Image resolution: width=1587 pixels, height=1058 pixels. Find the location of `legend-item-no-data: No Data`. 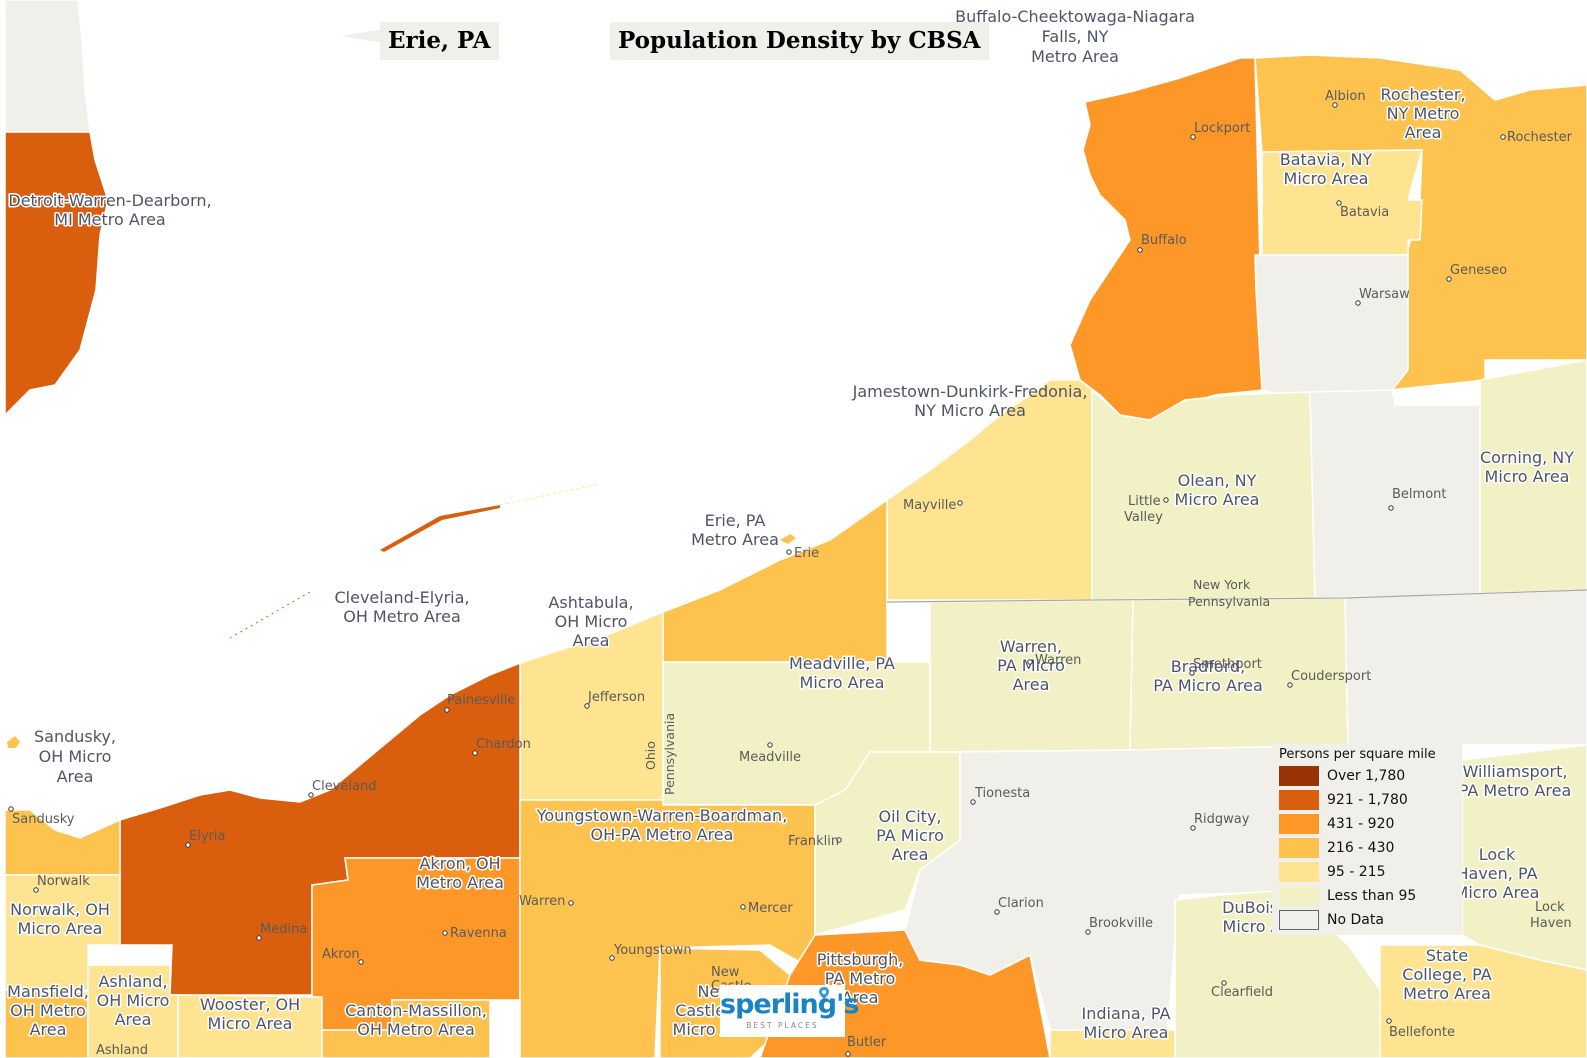

legend-item-no-data: No Data is located at coordinates (1331, 920).